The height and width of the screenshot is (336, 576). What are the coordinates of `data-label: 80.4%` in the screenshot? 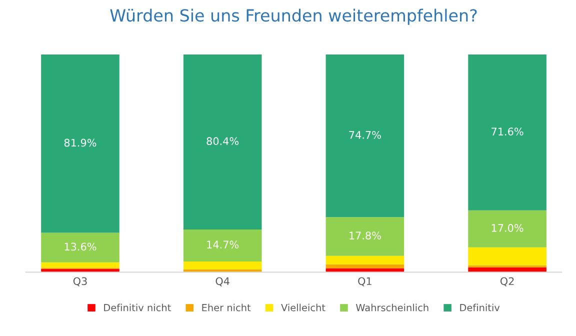 It's located at (222, 141).